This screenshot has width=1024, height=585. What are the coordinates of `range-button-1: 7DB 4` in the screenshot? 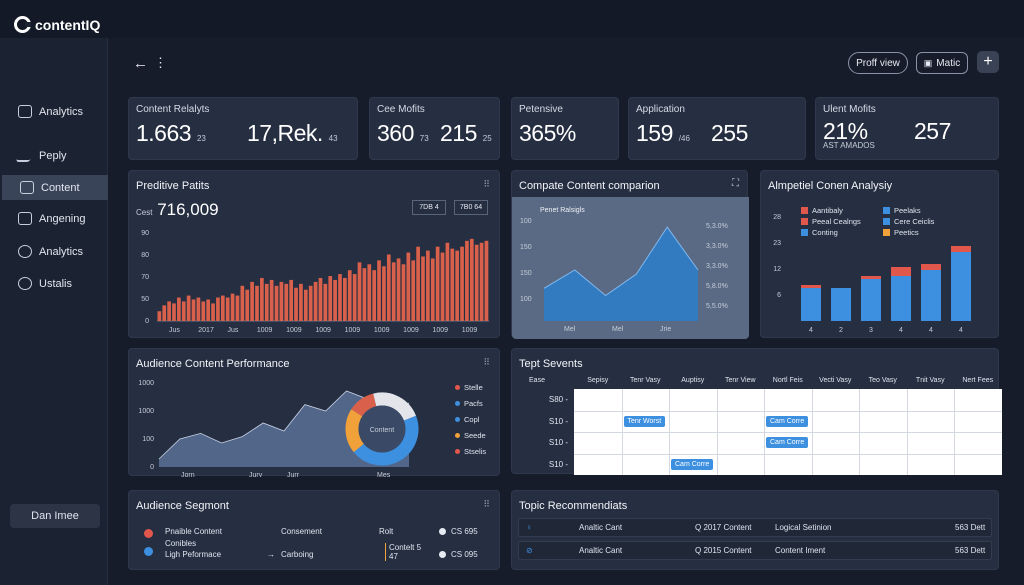 It's located at (429, 207).